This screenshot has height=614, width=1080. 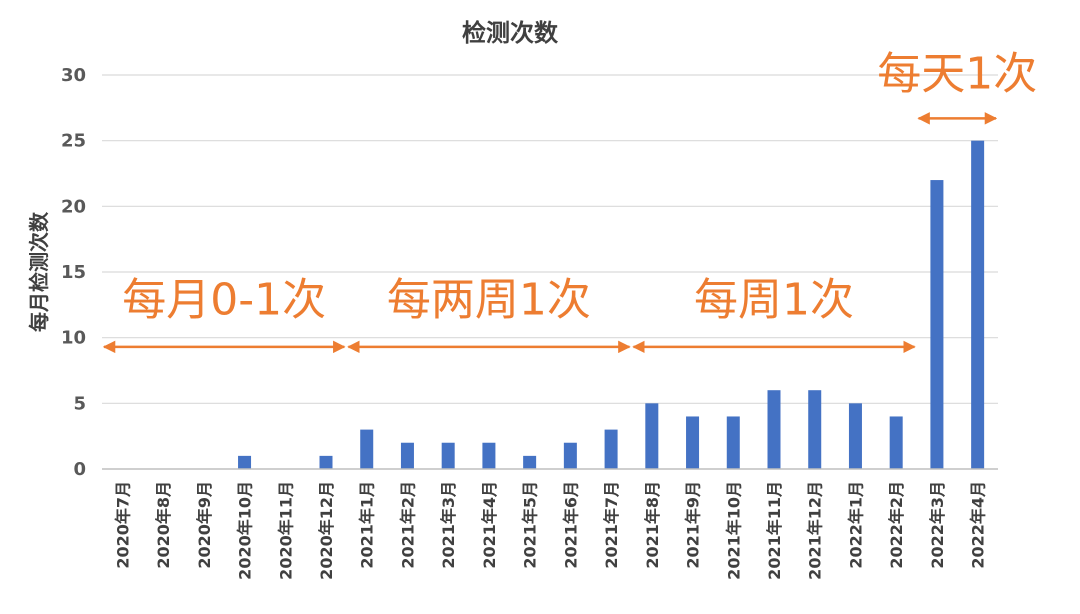 What do you see at coordinates (570, 525) in the screenshot?
I see `x-tick-label: 2021年6月` at bounding box center [570, 525].